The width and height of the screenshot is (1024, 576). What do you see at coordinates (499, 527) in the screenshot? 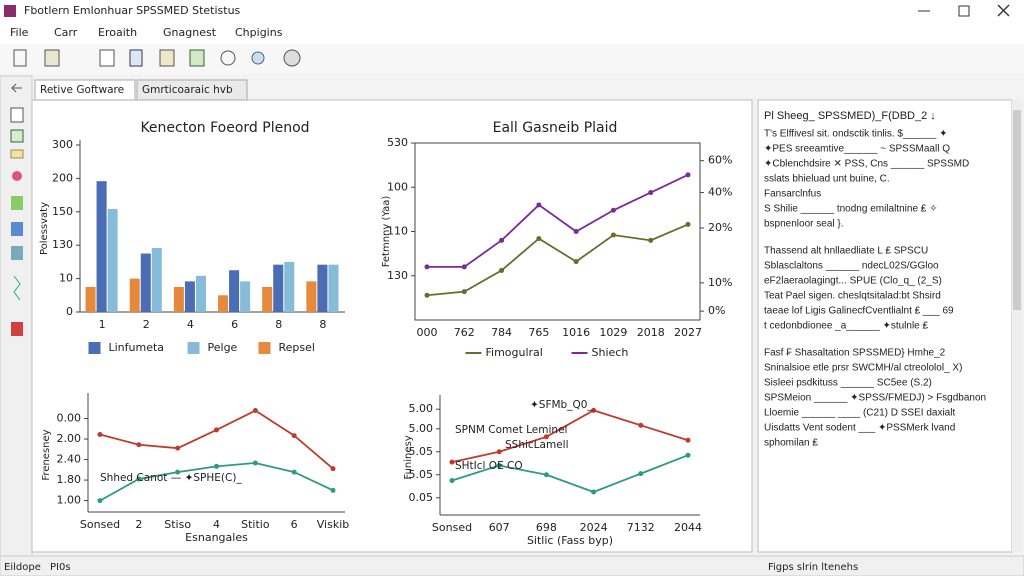
I see `x-tick-label: 607` at bounding box center [499, 527].